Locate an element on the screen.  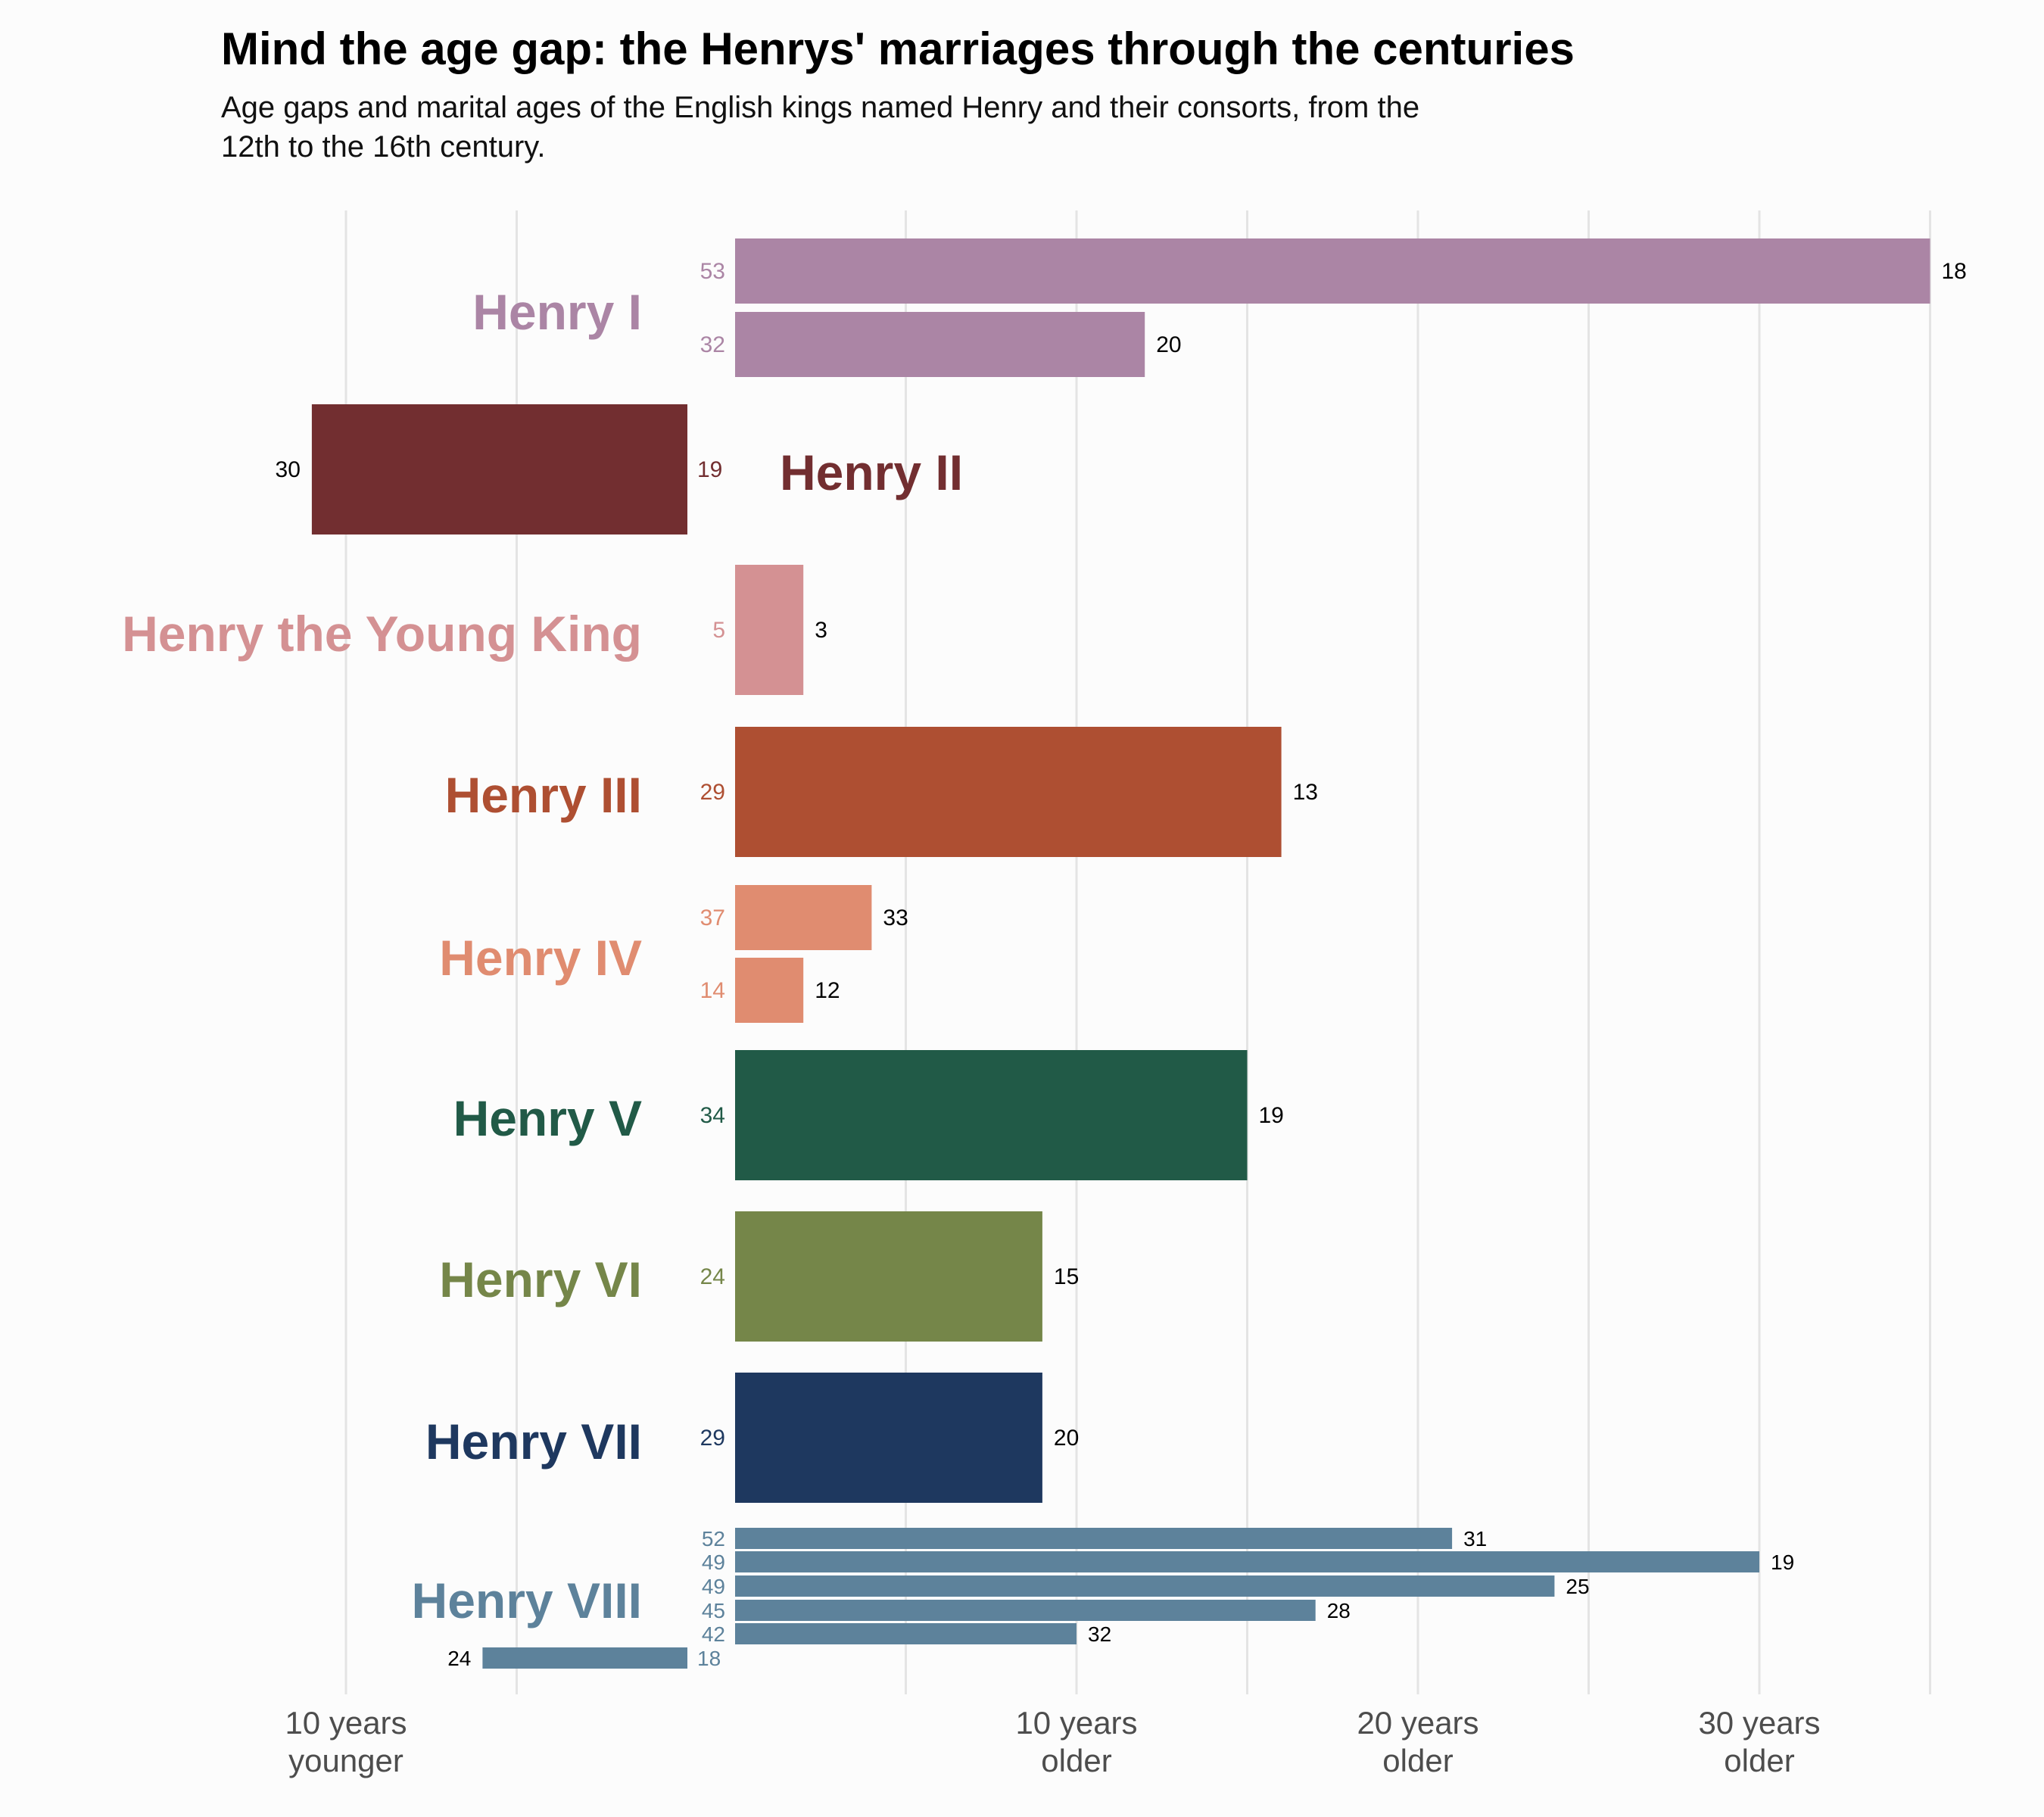
king-age-label-8-1: 49 is located at coordinates (713, 1562).